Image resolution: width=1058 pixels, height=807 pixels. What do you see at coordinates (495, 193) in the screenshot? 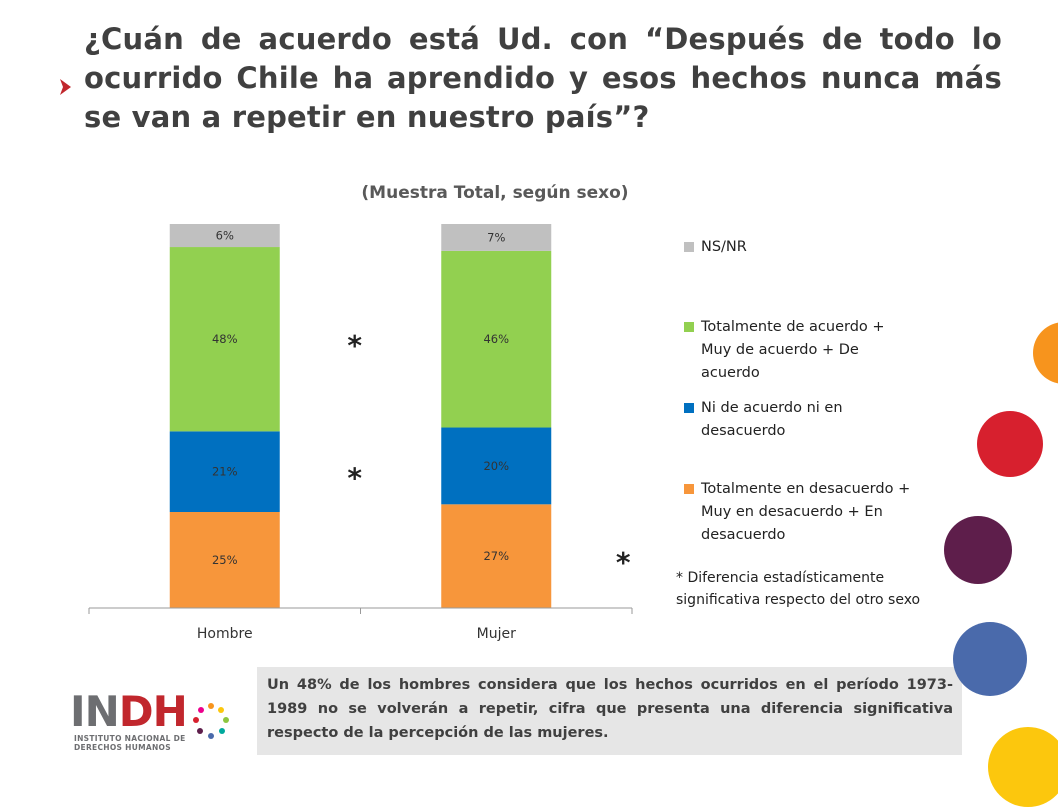
I see `chart-title: (Muestra Total, según sexo)` at bounding box center [495, 193].